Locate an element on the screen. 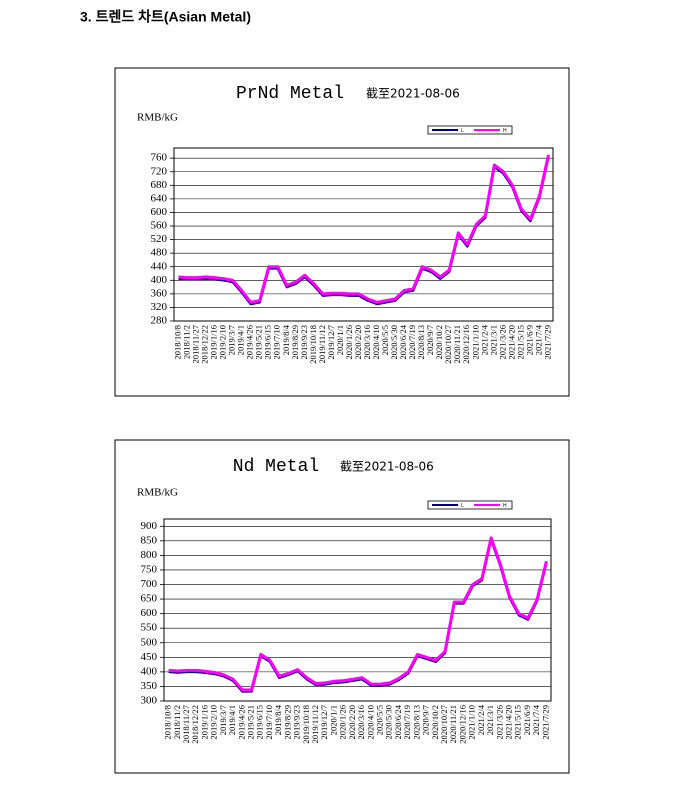  y-tick-label: 800 is located at coordinates (149, 555).